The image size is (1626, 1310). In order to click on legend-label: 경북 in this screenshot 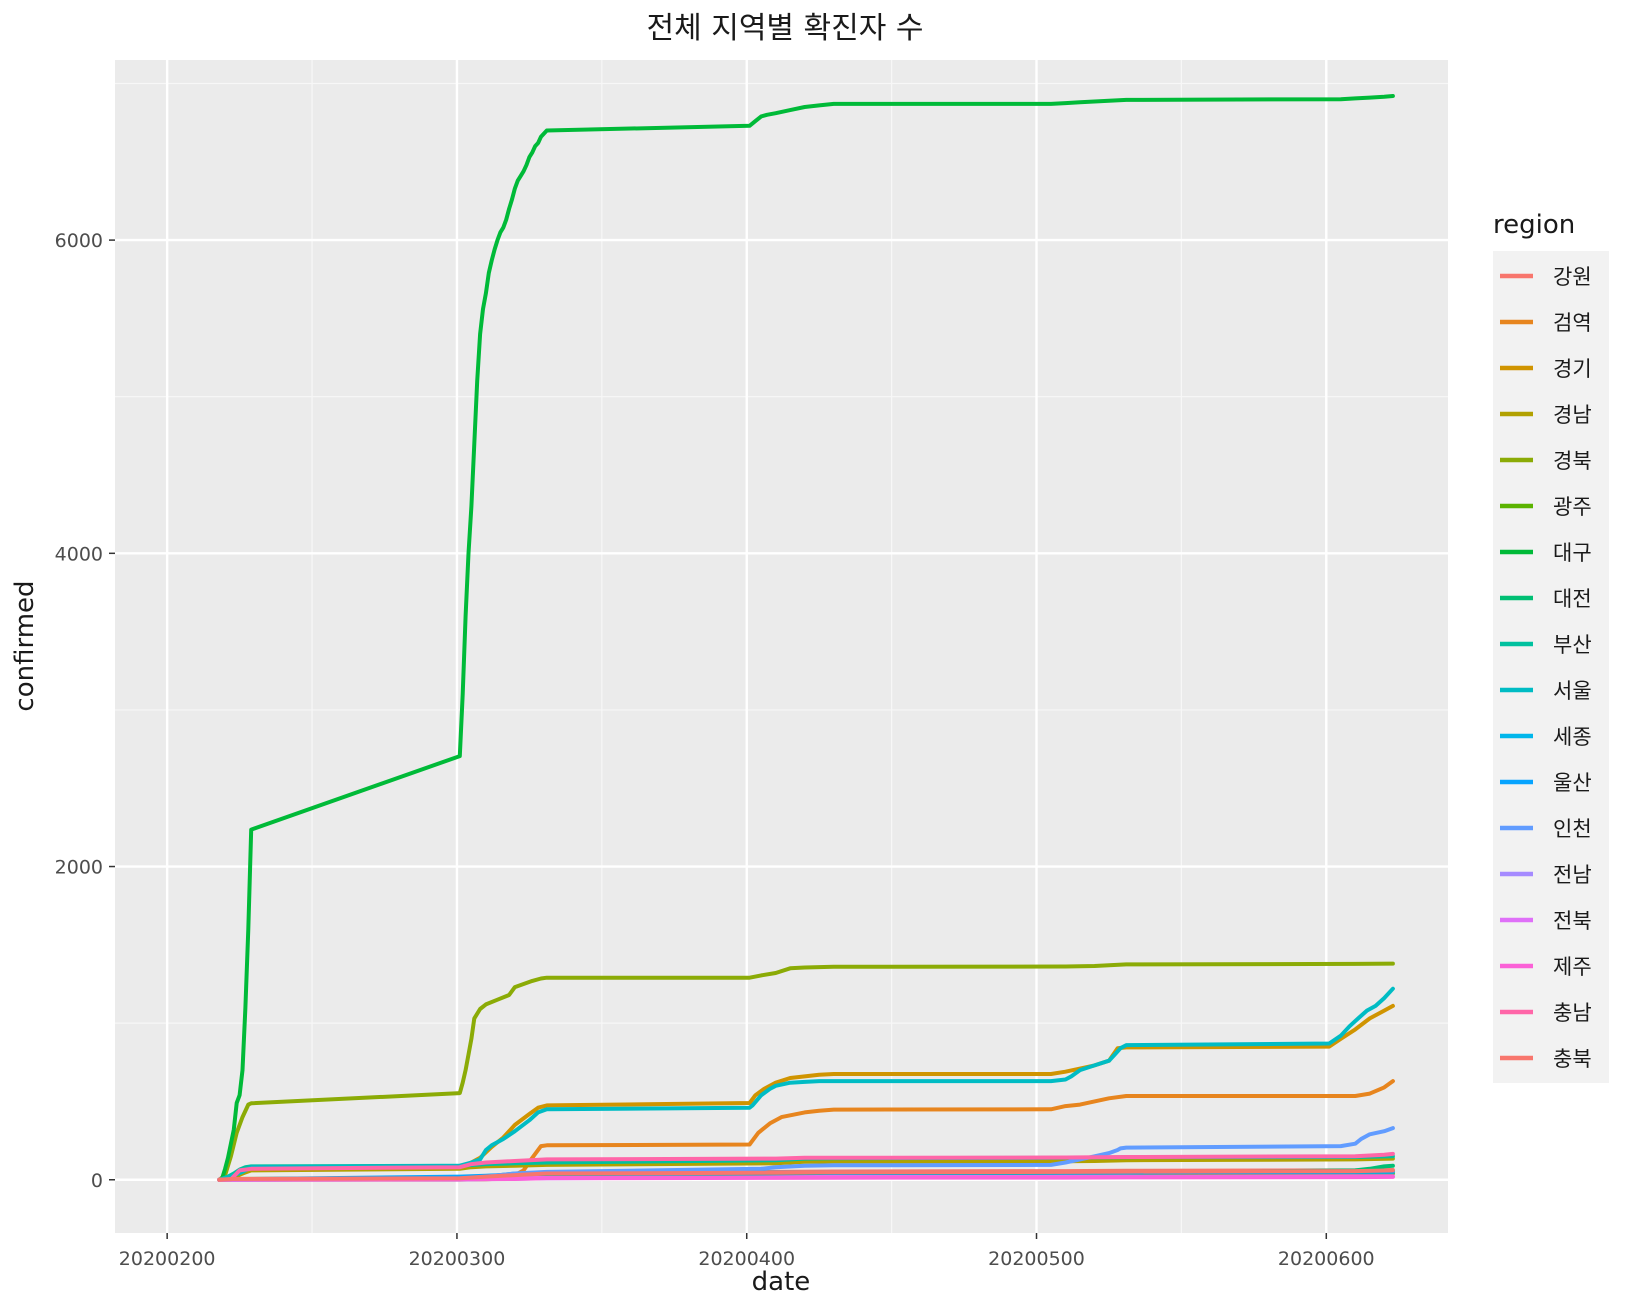, I will do `click(1572, 461)`.